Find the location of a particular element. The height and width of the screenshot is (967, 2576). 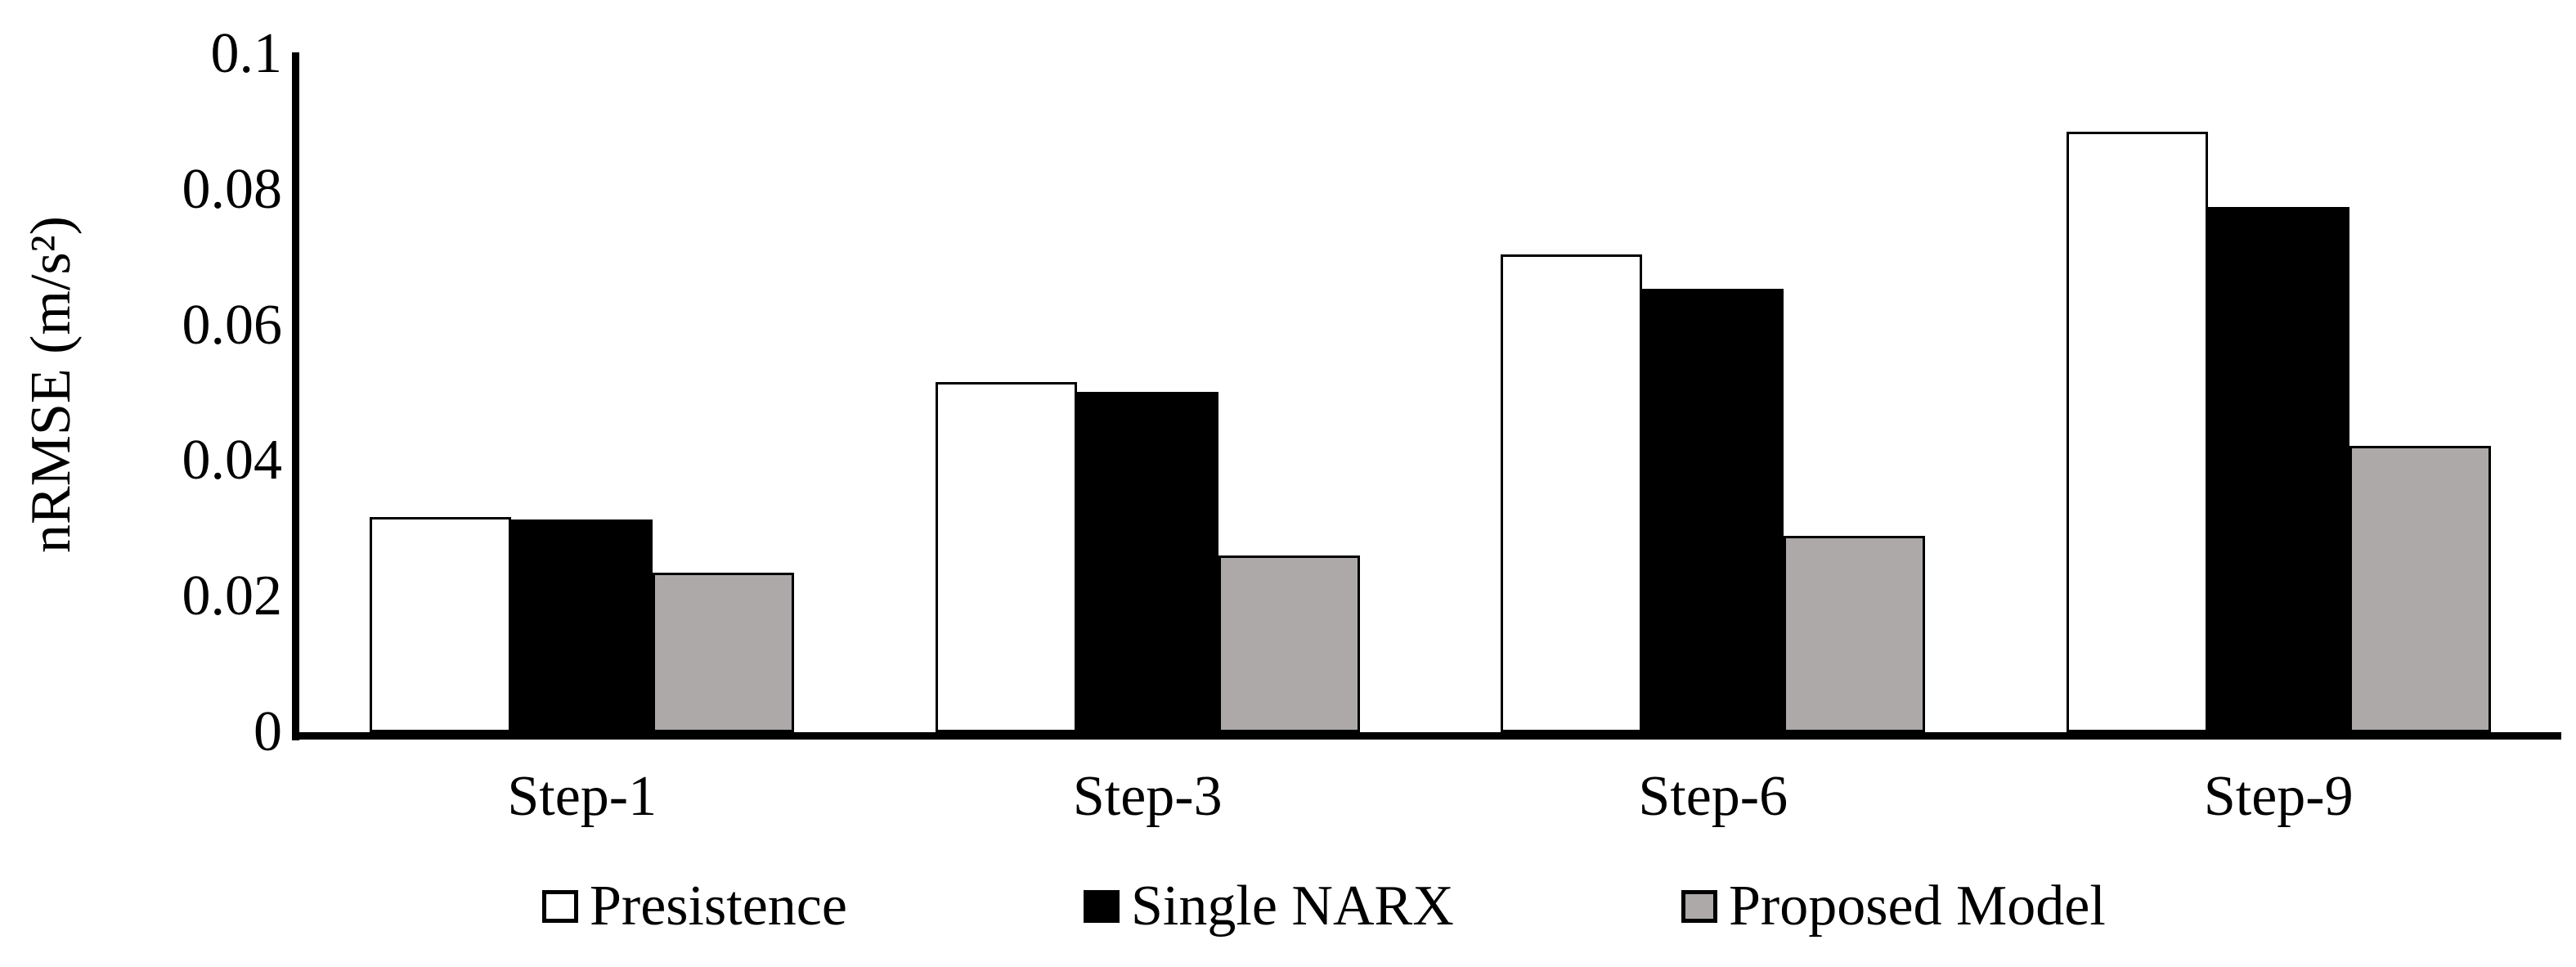

y-tick-label-0: 0 is located at coordinates (268, 731).